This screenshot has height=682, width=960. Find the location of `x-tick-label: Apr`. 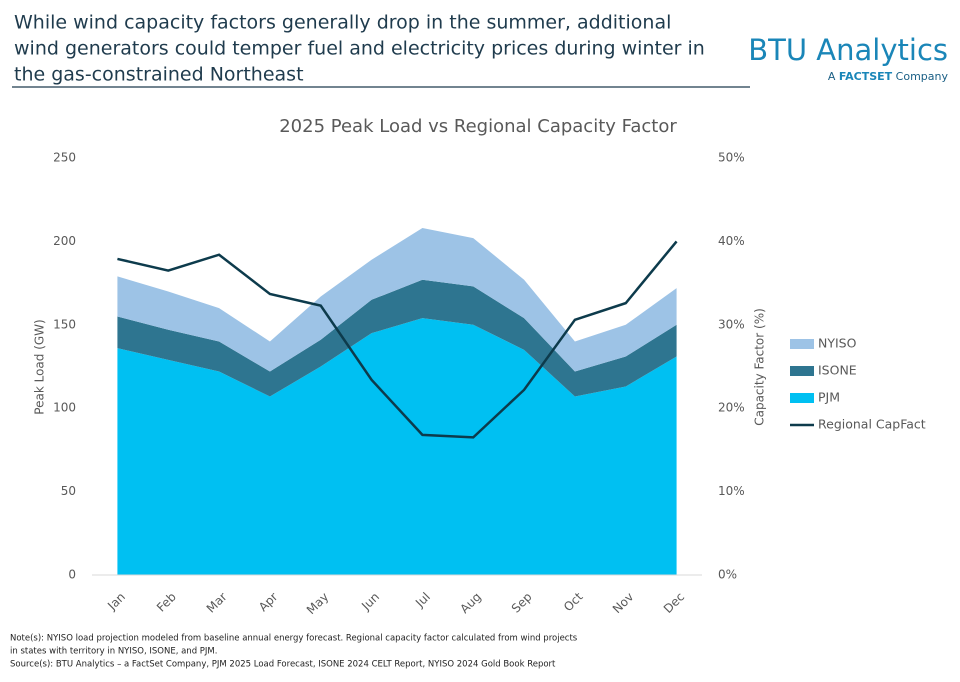

x-tick-label: Apr is located at coordinates (268, 602).